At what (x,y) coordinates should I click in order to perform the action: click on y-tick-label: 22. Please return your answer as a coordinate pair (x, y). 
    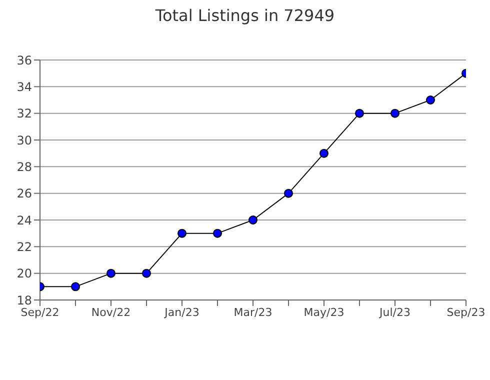
    Looking at the image, I should click on (24, 247).